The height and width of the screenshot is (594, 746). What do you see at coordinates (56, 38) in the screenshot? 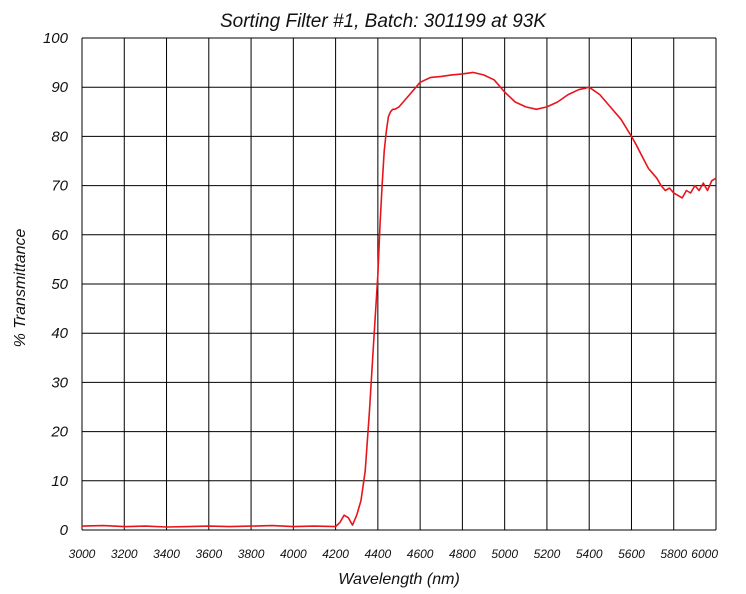
I see `y-tick-label: 100` at bounding box center [56, 38].